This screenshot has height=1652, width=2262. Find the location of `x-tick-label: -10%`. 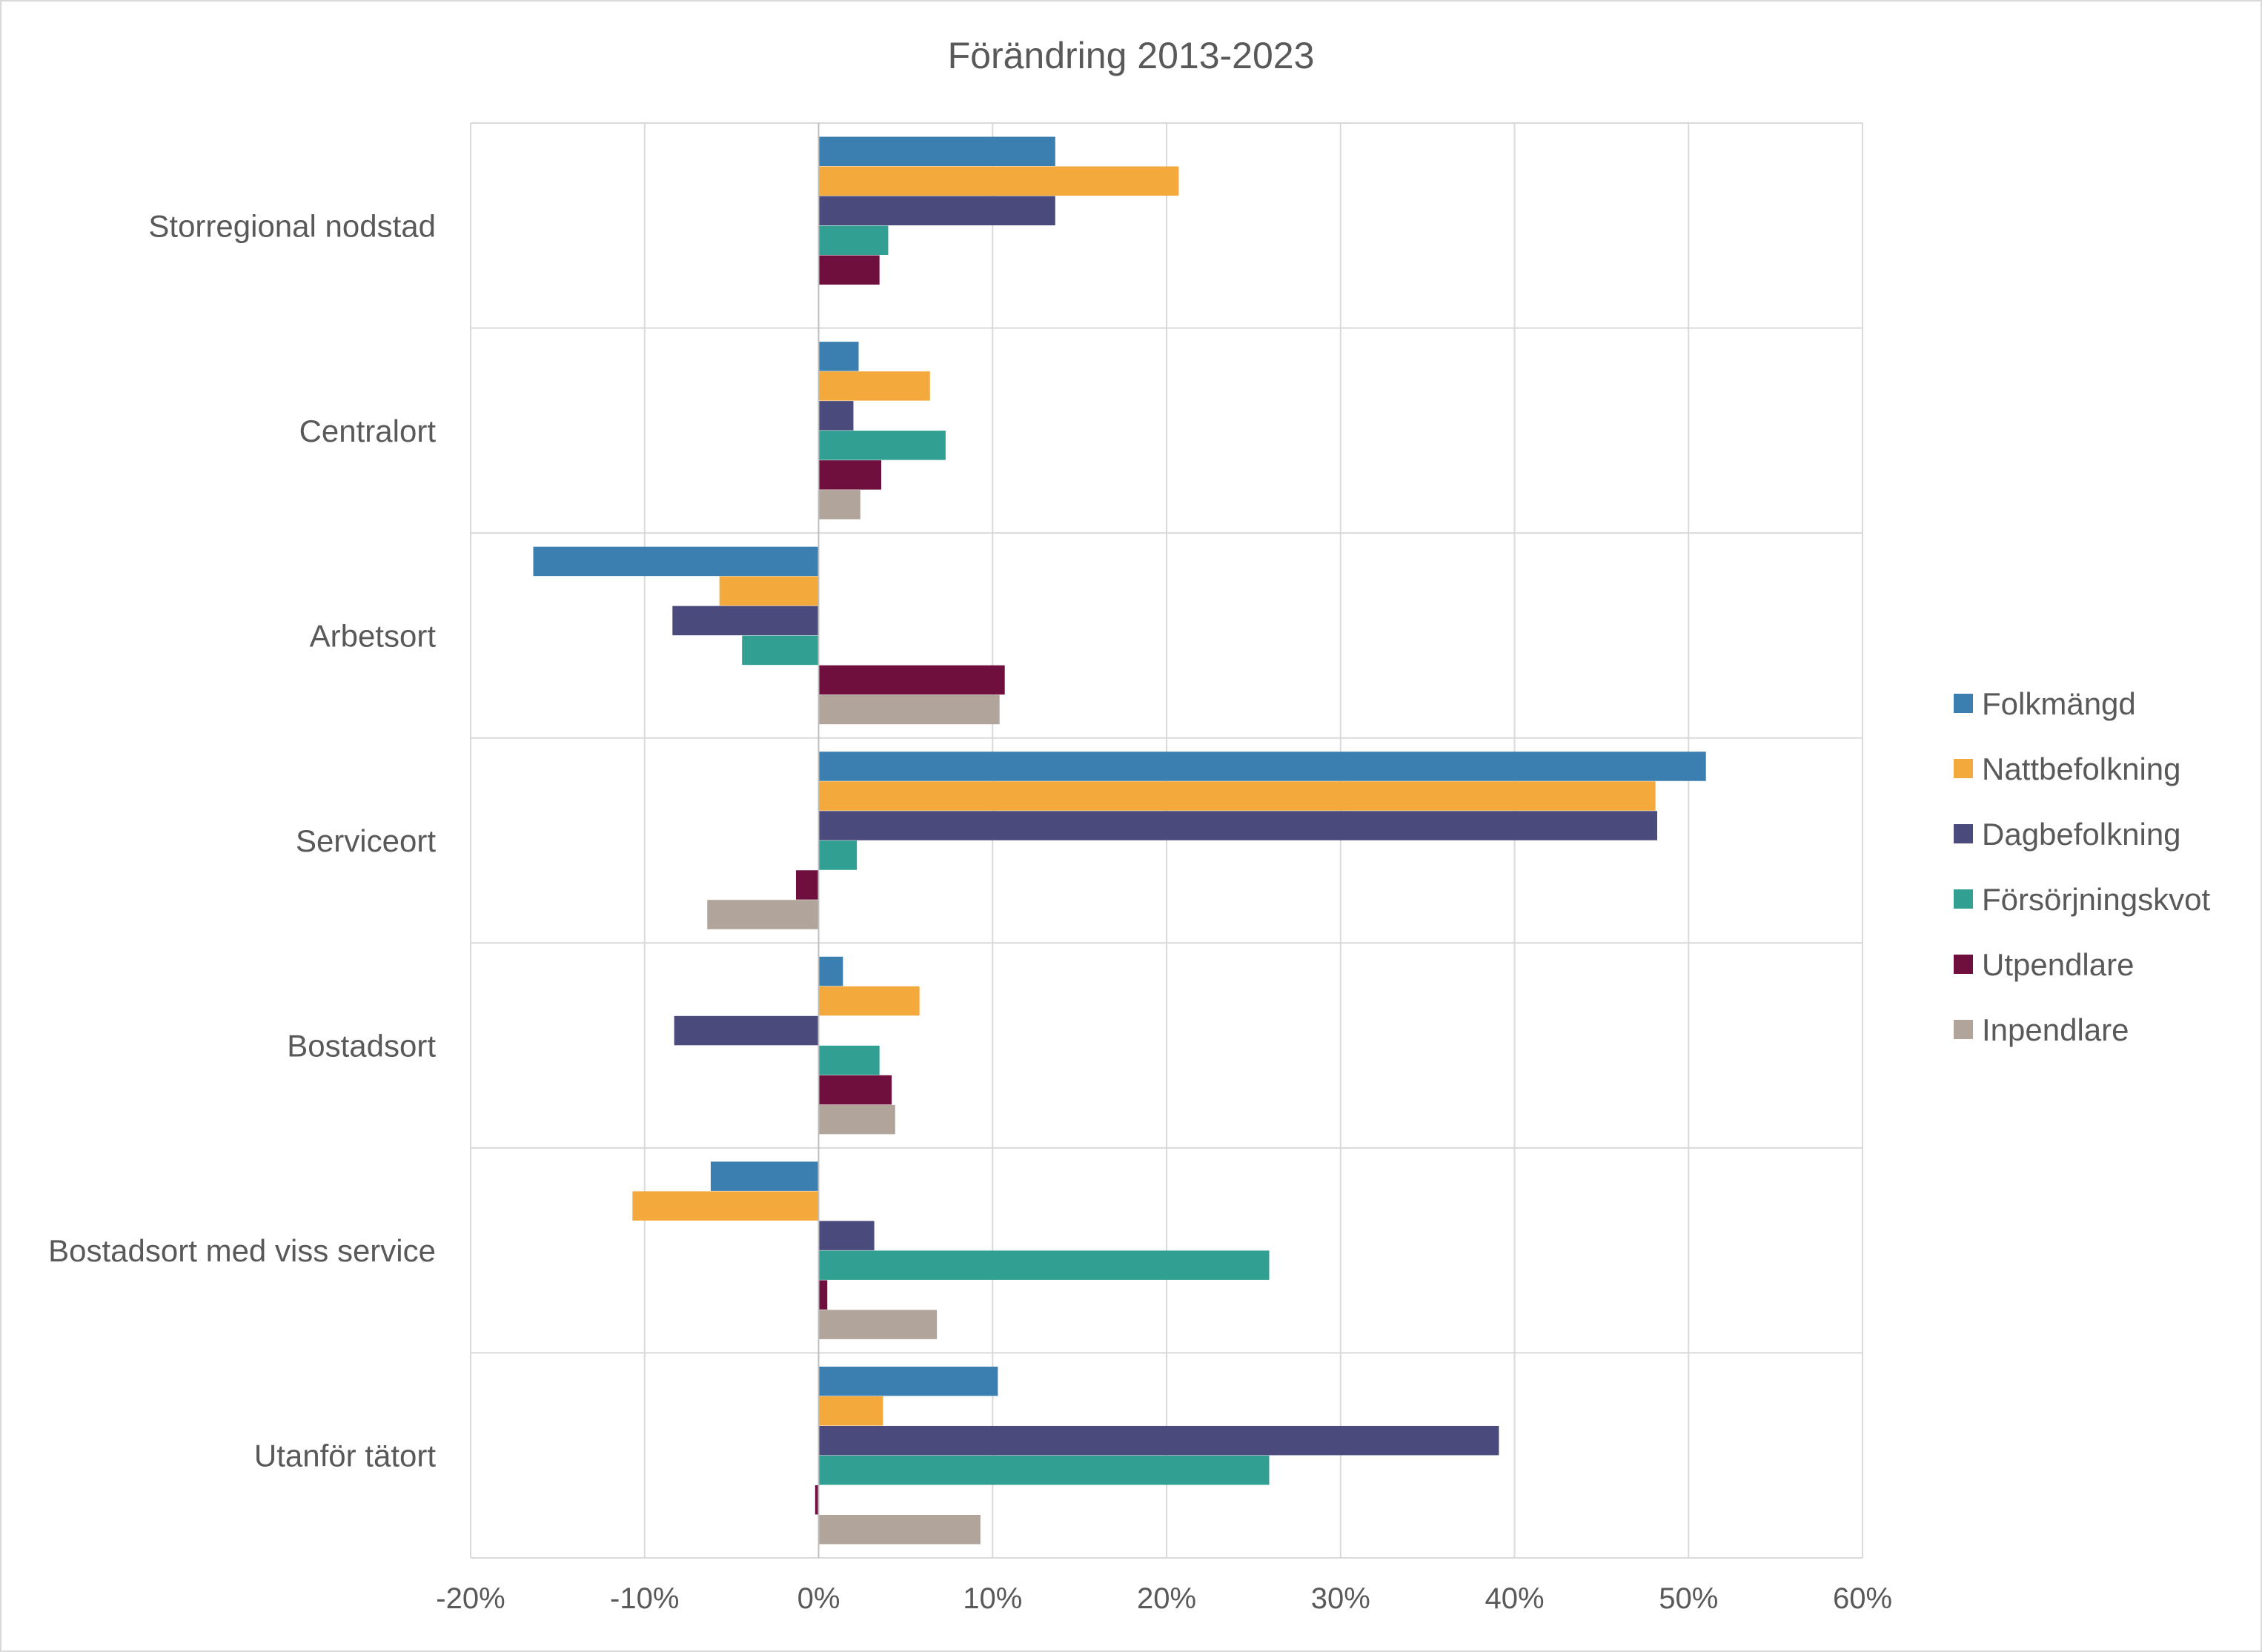

x-tick-label: -10% is located at coordinates (644, 1598).